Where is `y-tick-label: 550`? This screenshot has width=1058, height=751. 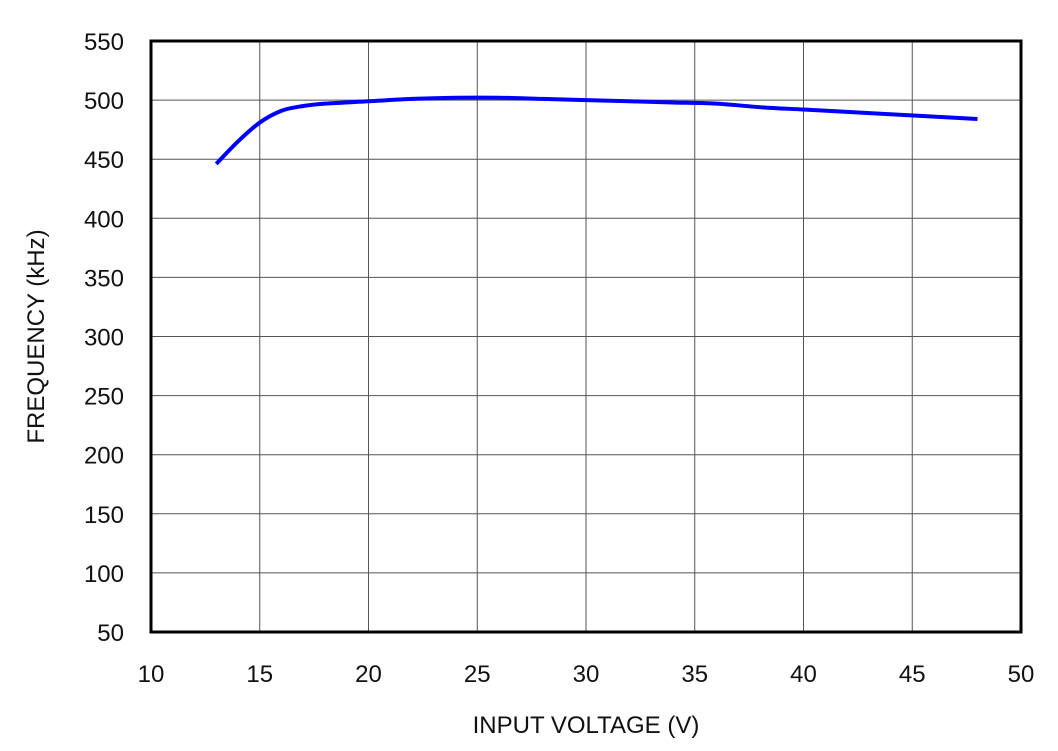
y-tick-label: 550 is located at coordinates (104, 42).